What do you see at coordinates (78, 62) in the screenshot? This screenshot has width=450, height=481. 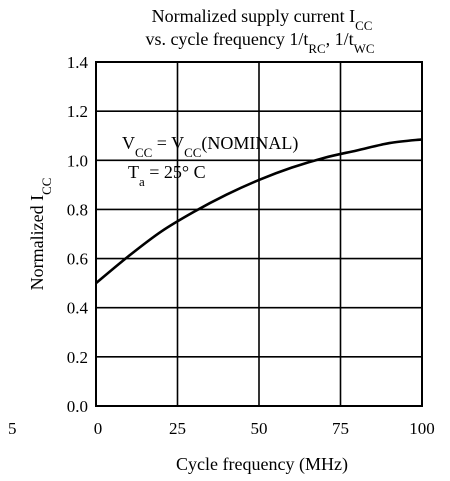 I see `y-tick-label: 1.4` at bounding box center [78, 62].